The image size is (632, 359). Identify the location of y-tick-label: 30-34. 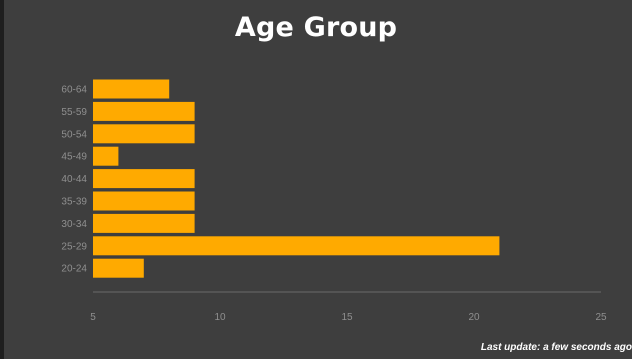
(74, 224).